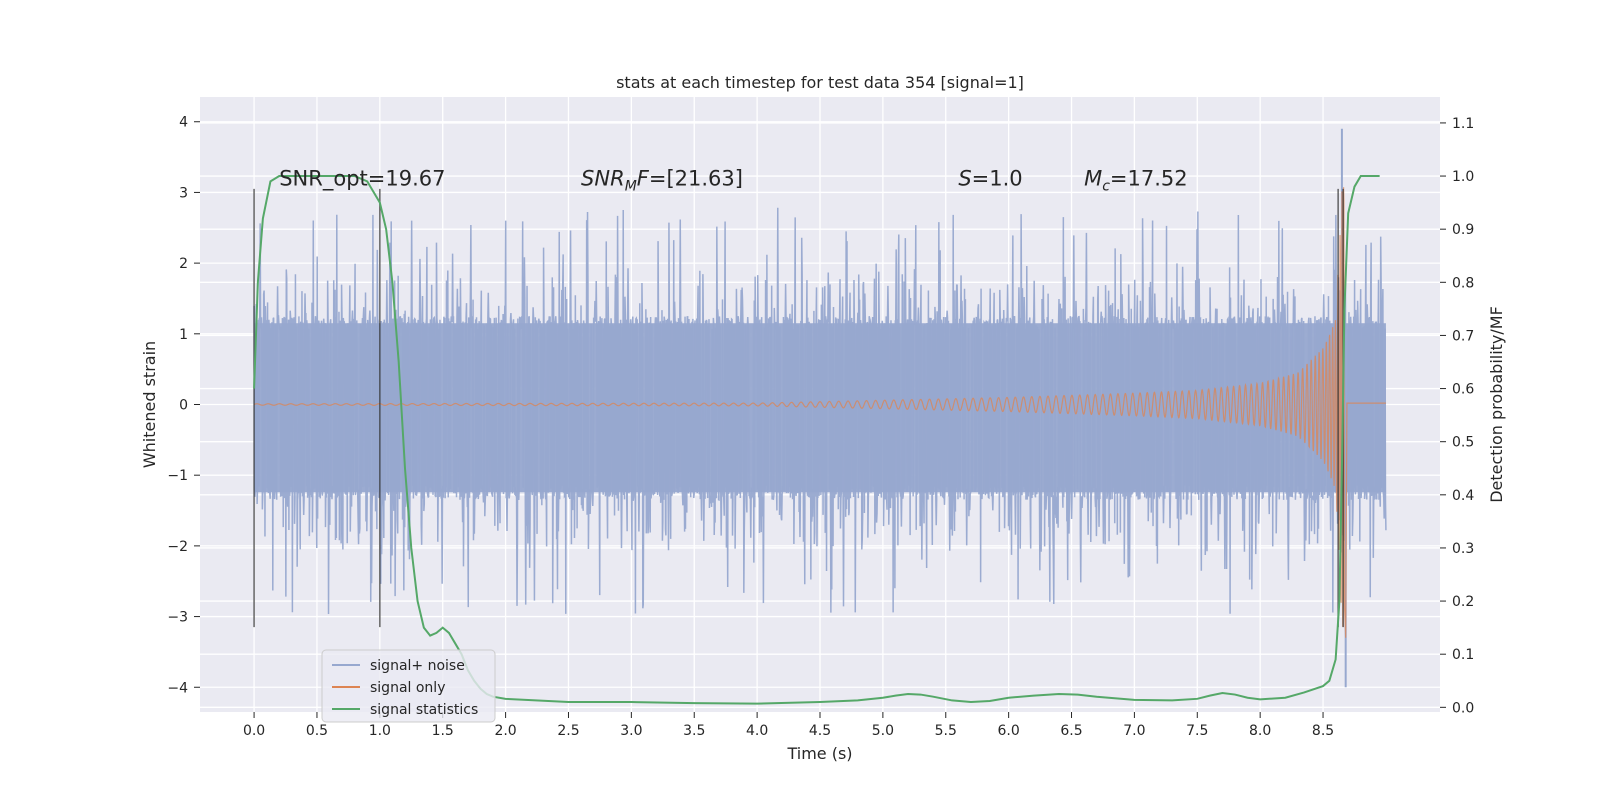 Image resolution: width=1600 pixels, height=800 pixels. Describe the element at coordinates (1136, 180) in the screenshot. I see `annotation-mc: Mc=17.52` at that location.